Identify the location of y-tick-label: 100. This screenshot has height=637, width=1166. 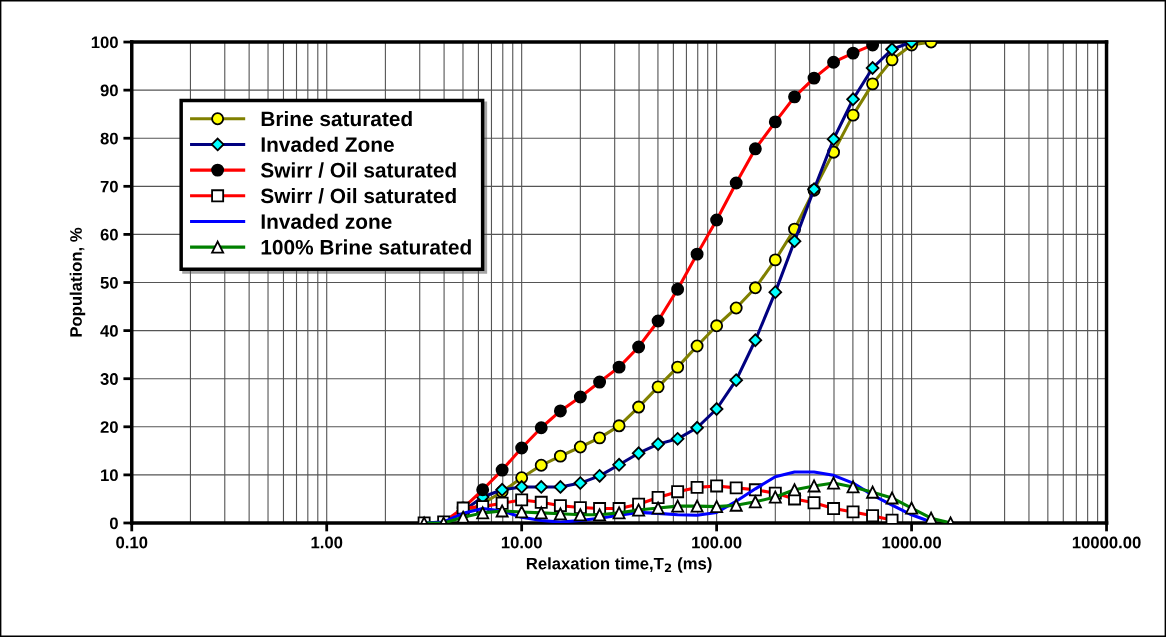
(104, 42).